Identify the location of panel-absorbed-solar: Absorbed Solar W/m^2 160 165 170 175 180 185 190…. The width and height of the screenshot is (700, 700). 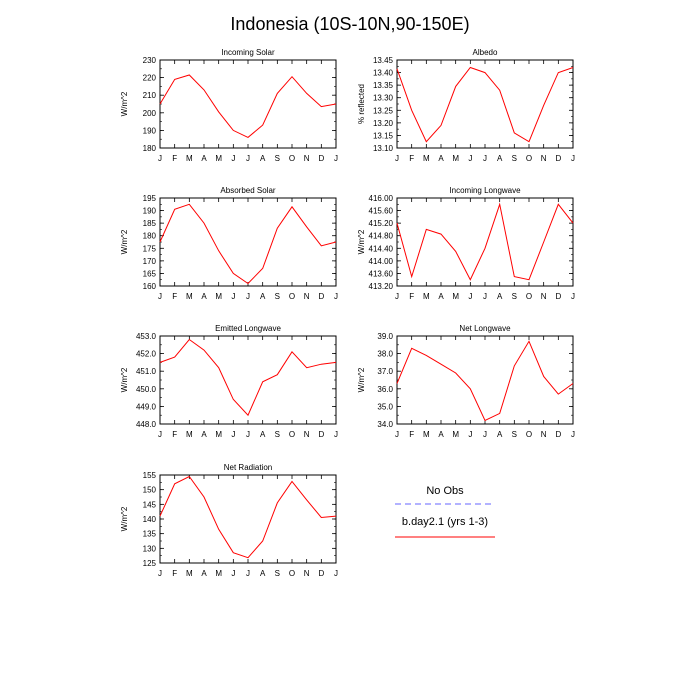
(229, 243).